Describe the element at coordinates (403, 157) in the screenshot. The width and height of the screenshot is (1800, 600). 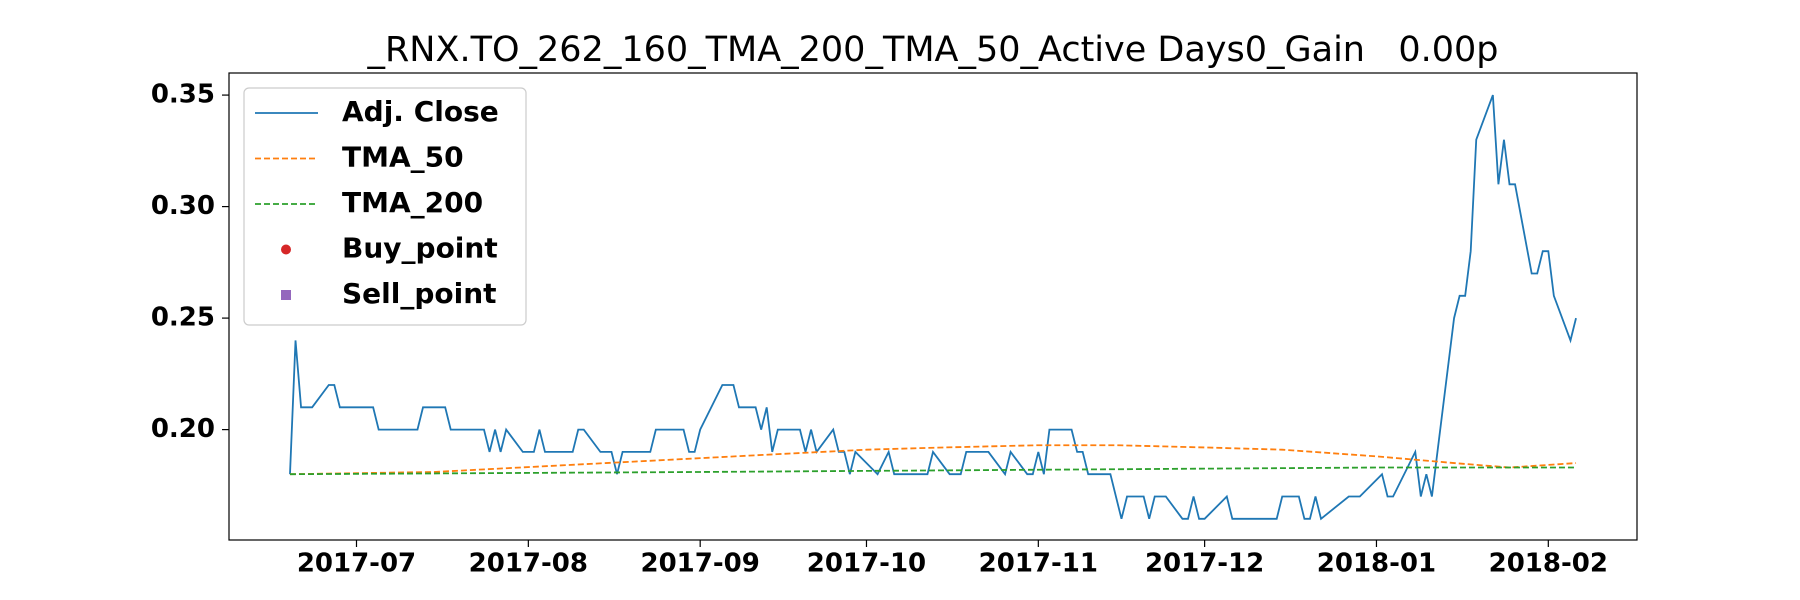
I see `legend-label: TMA_50` at that location.